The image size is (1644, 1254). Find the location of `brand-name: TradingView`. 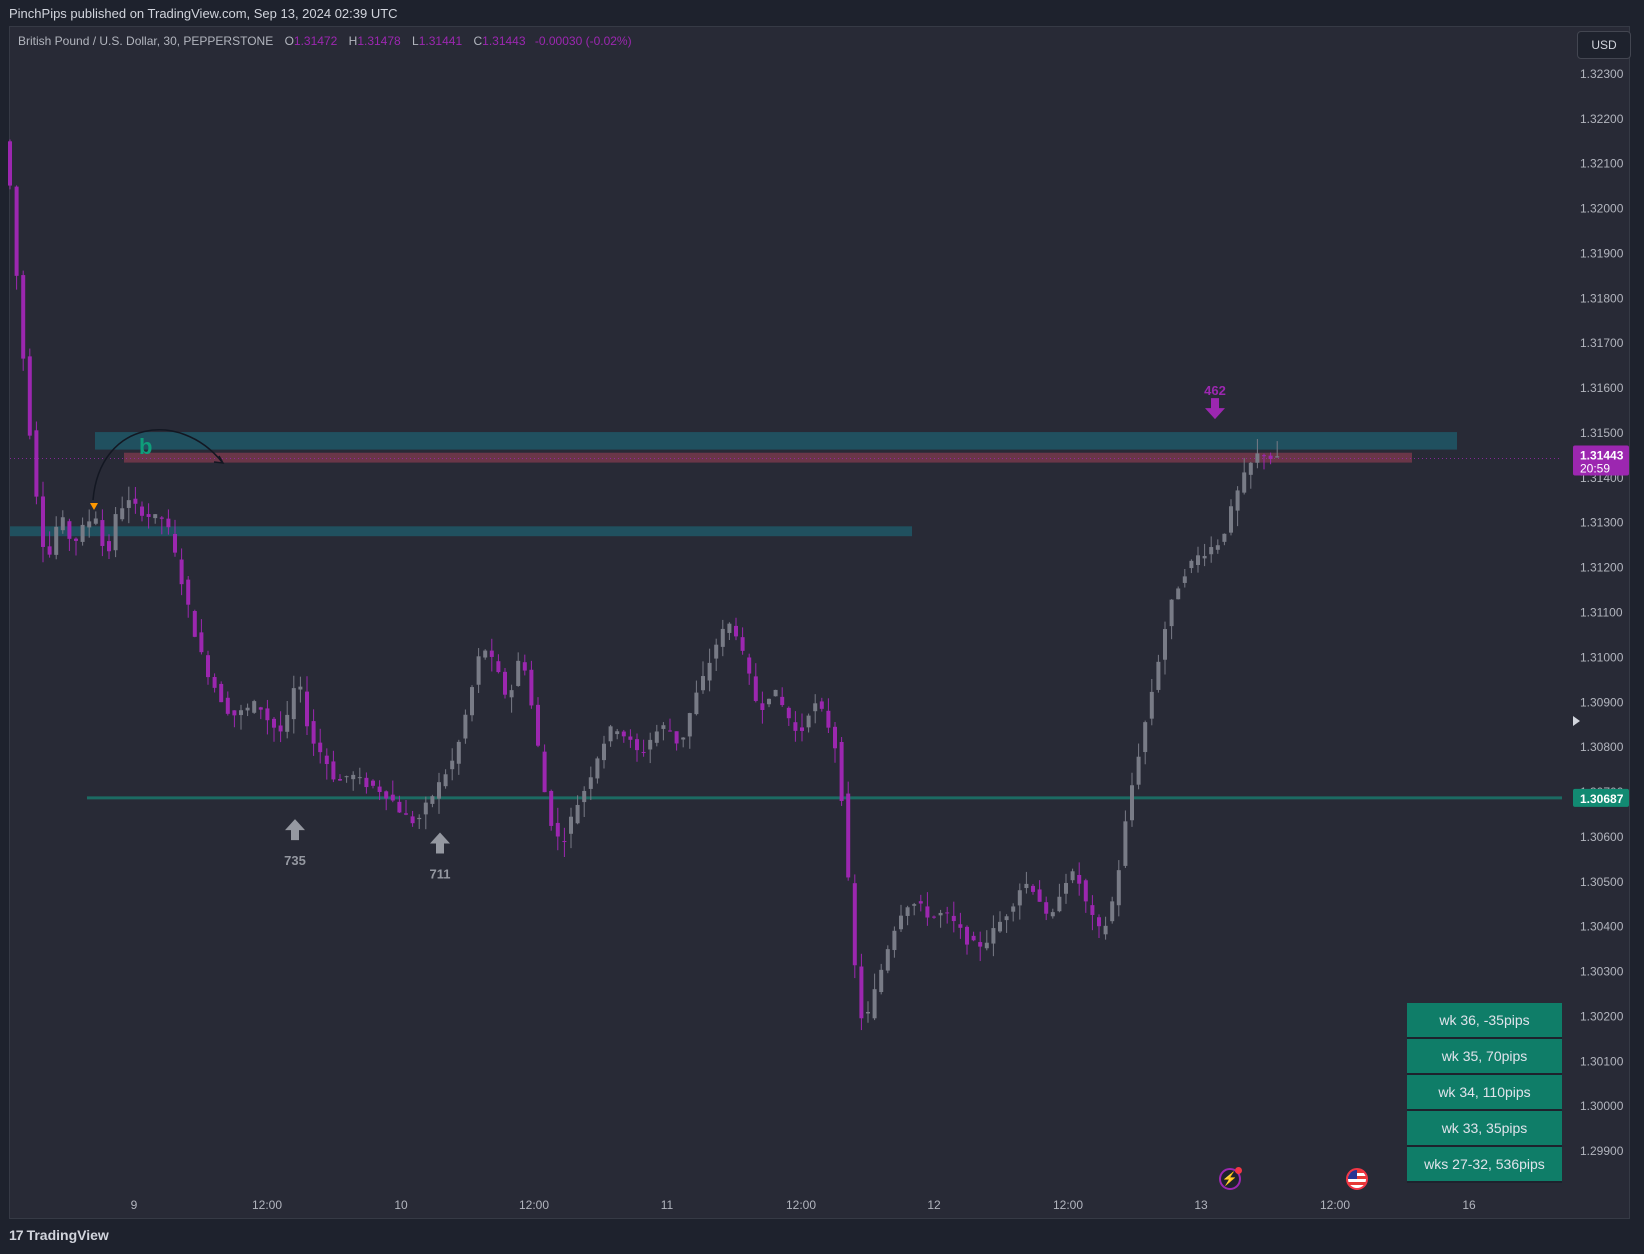

brand-name: TradingView is located at coordinates (67, 1235).